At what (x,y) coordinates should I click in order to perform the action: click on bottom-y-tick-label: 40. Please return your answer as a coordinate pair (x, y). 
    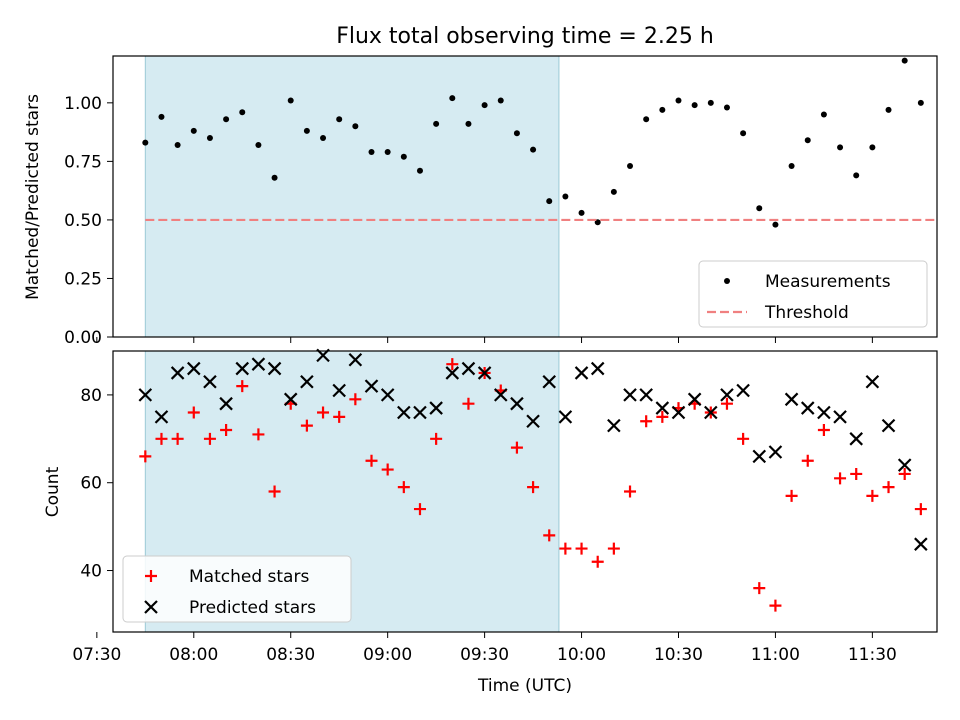
    Looking at the image, I should click on (91, 572).